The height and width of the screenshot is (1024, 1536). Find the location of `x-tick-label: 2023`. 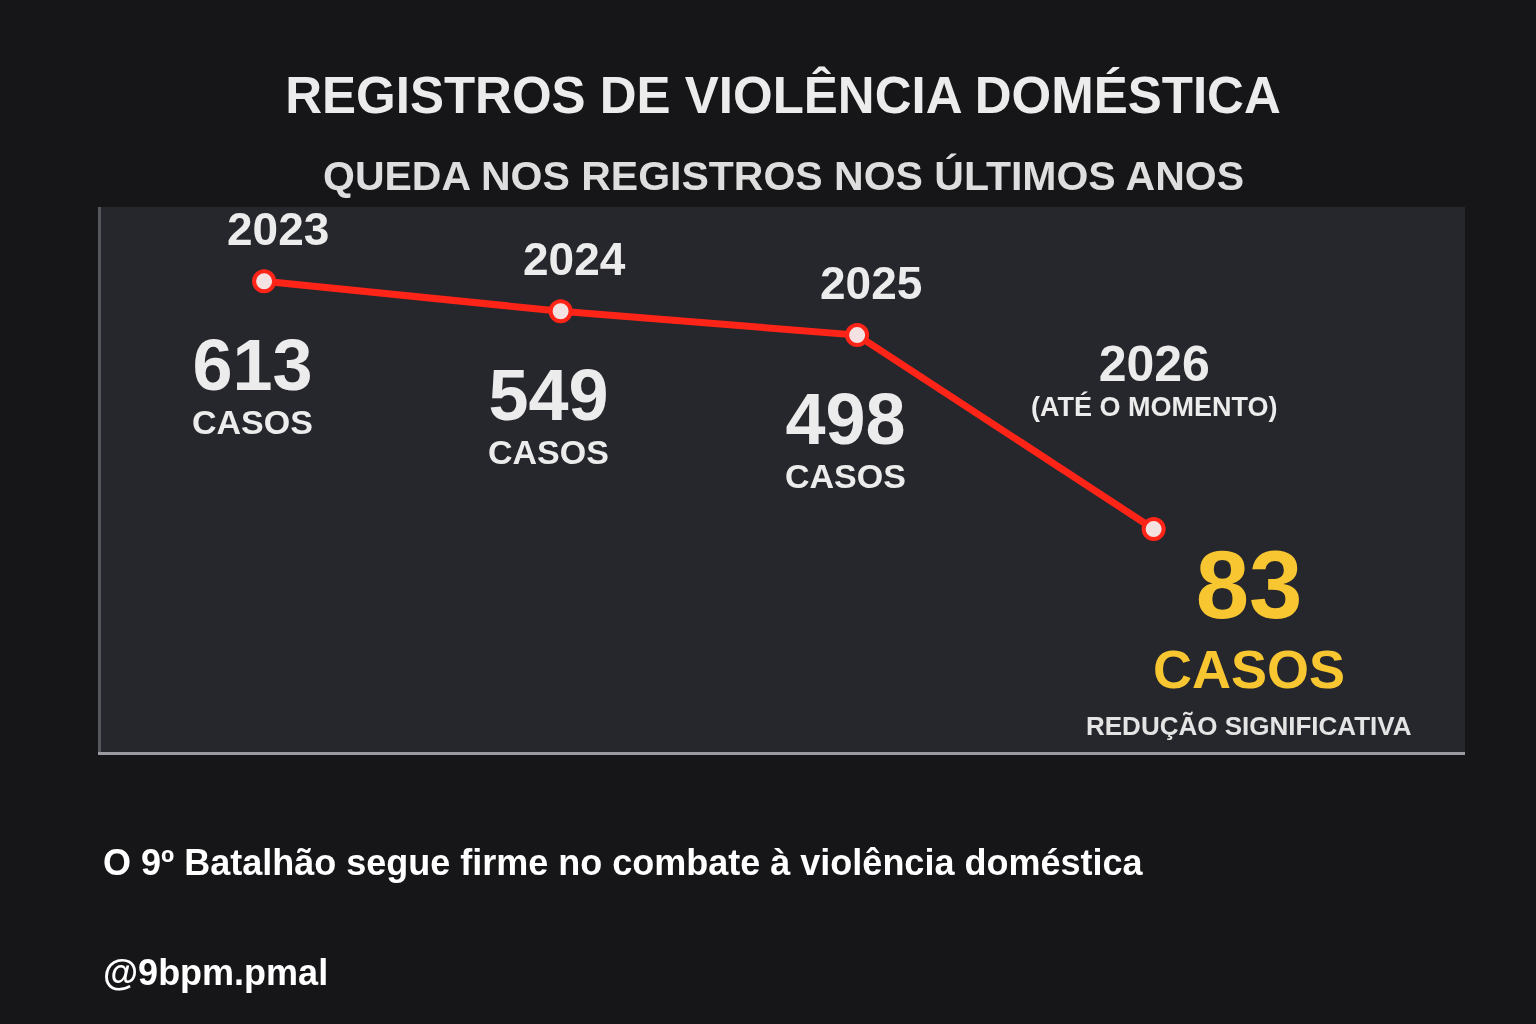

x-tick-label: 2023 is located at coordinates (278, 229).